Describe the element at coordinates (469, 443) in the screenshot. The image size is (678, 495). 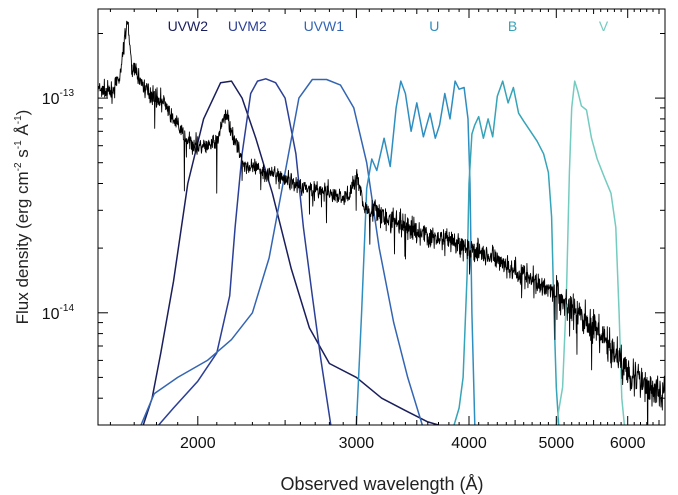
I see `x-tick-label: 4000` at that location.